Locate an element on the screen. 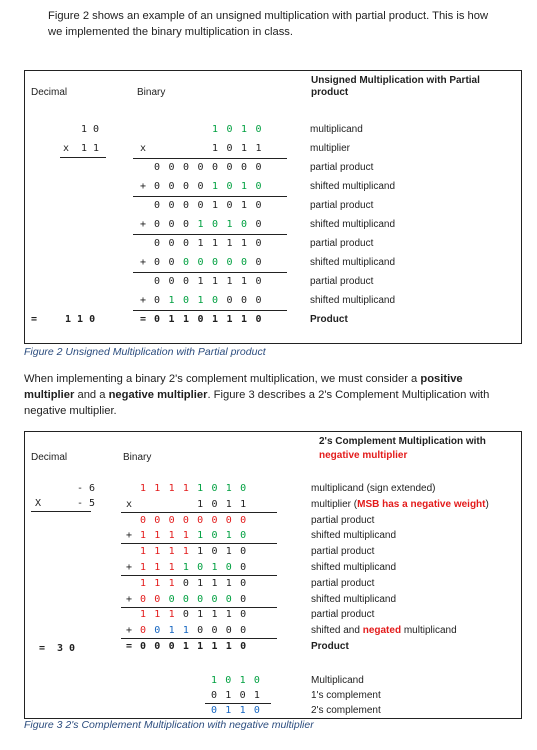 This screenshot has height=750, width=537. fig2-decimal-result: 1 1 0 is located at coordinates (80, 319).